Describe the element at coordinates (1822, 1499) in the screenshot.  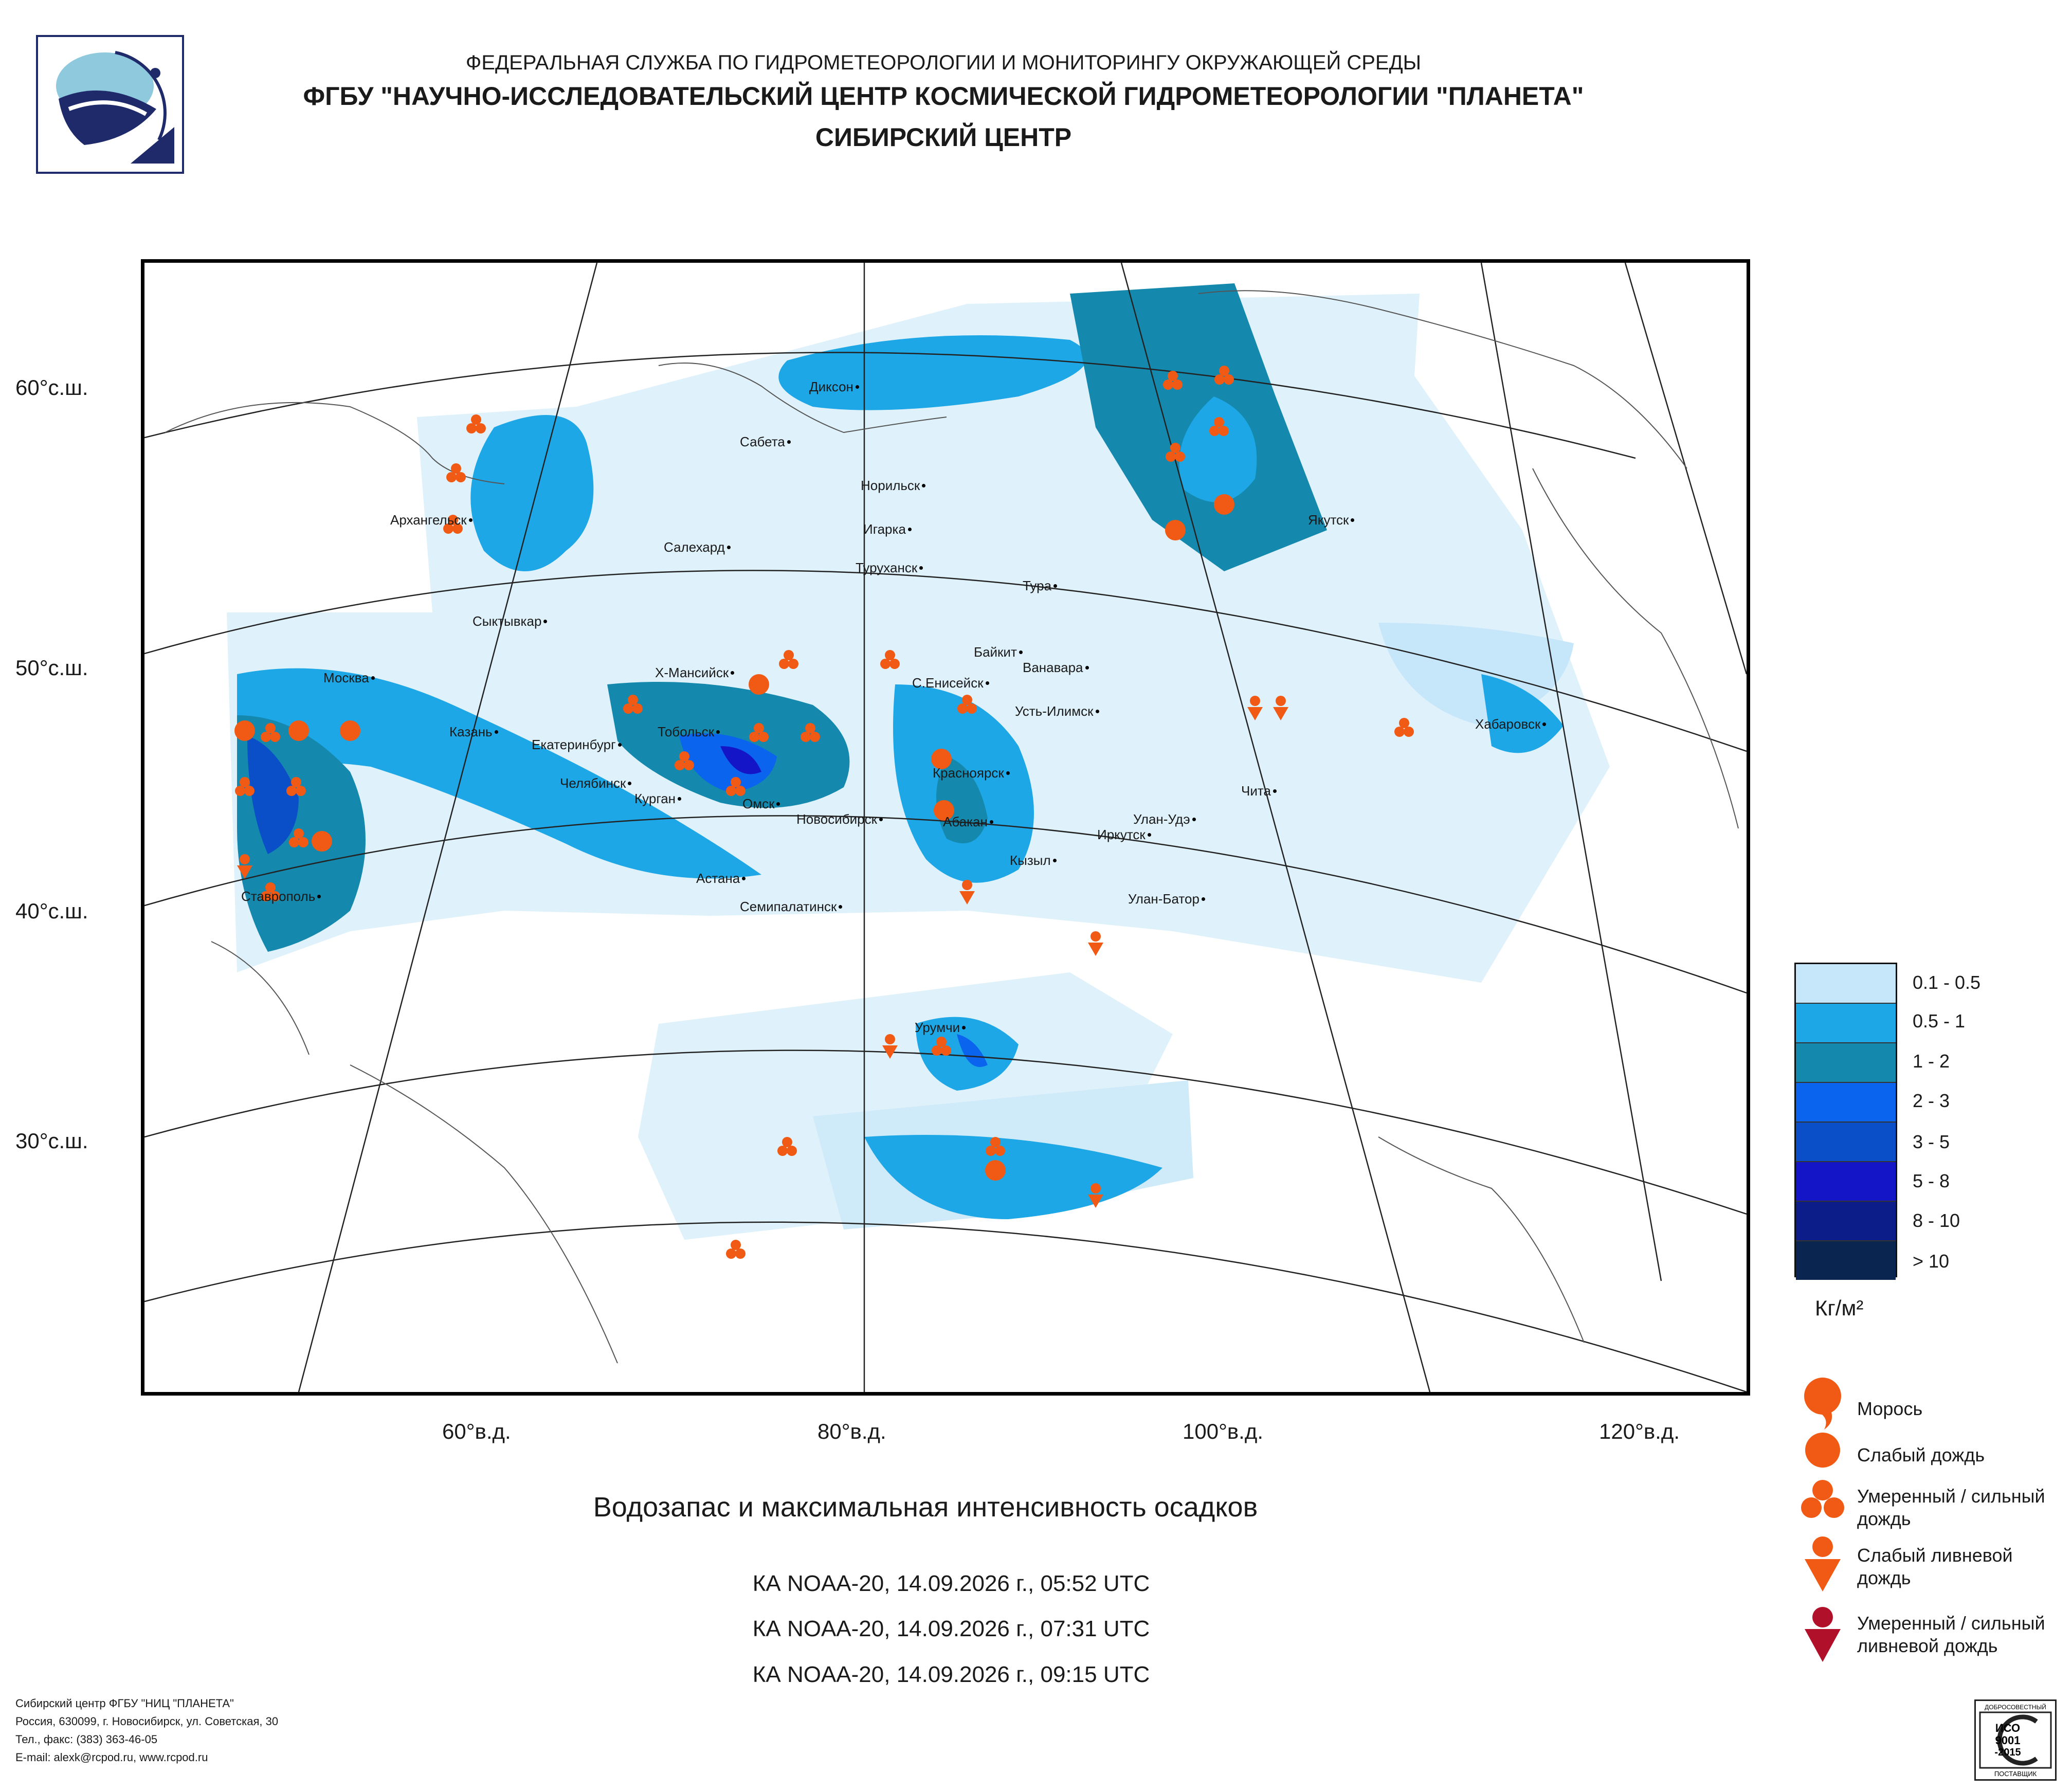
I see `moderate-rain-icon` at that location.